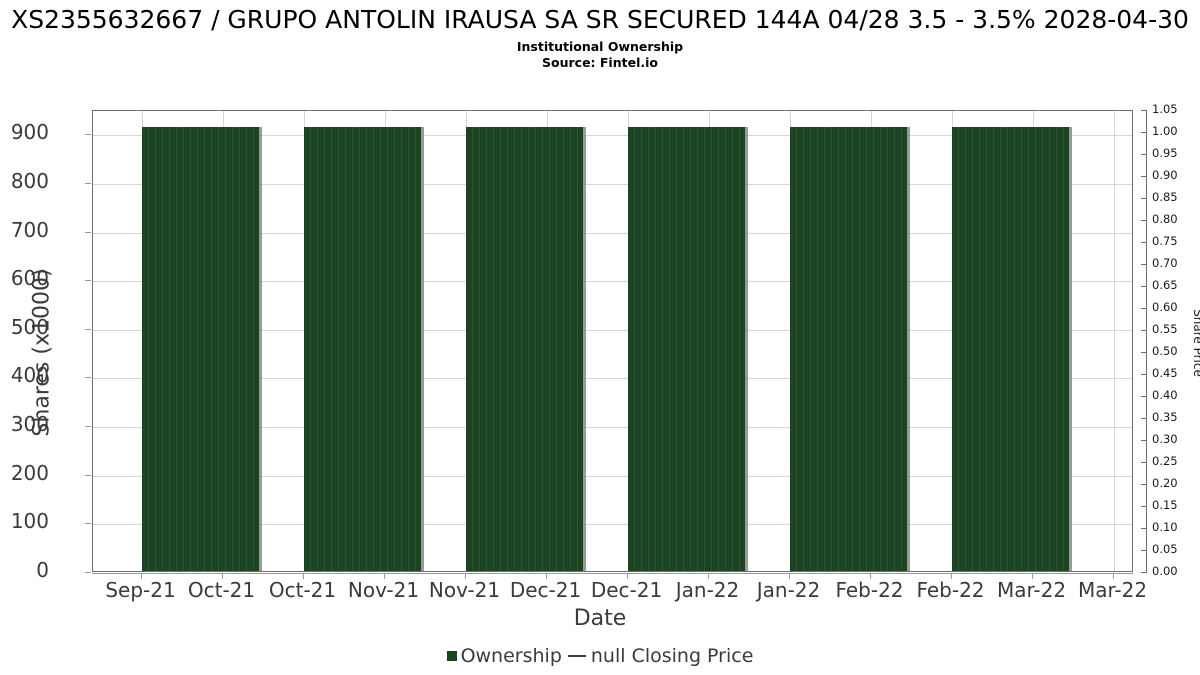 Image resolution: width=1200 pixels, height=675 pixels. I want to click on y-axis-right-tick-label: 0.50, so click(1165, 351).